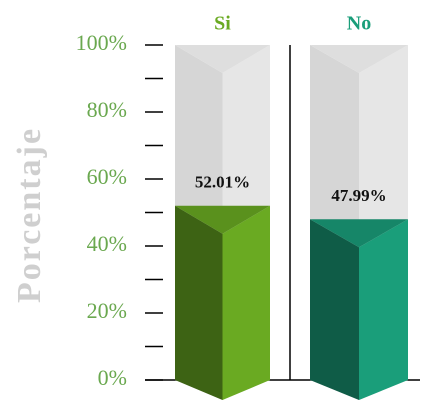 This screenshot has height=403, width=422. Describe the element at coordinates (101, 42) in the screenshot. I see `y-tick-label: 100%` at that location.